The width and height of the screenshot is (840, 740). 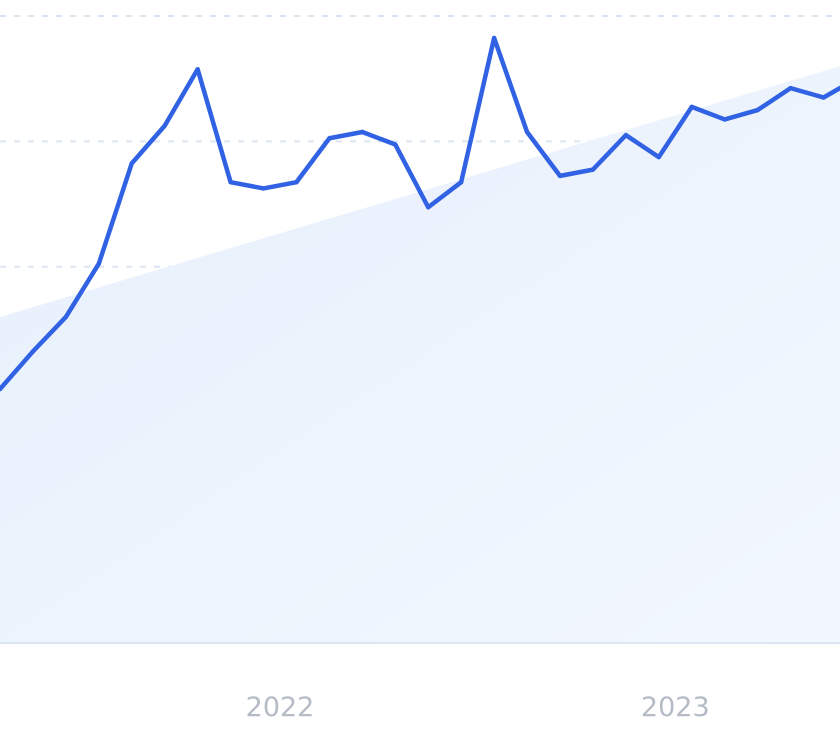 What do you see at coordinates (280, 707) in the screenshot?
I see `x-tick-label: 2022` at bounding box center [280, 707].